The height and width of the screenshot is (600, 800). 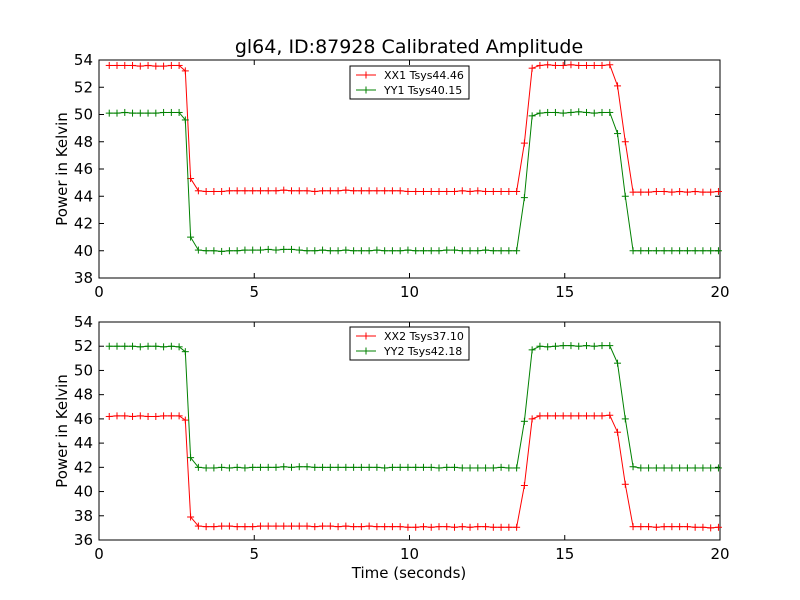 I want to click on y-tick-label: 48, so click(x=83, y=142).